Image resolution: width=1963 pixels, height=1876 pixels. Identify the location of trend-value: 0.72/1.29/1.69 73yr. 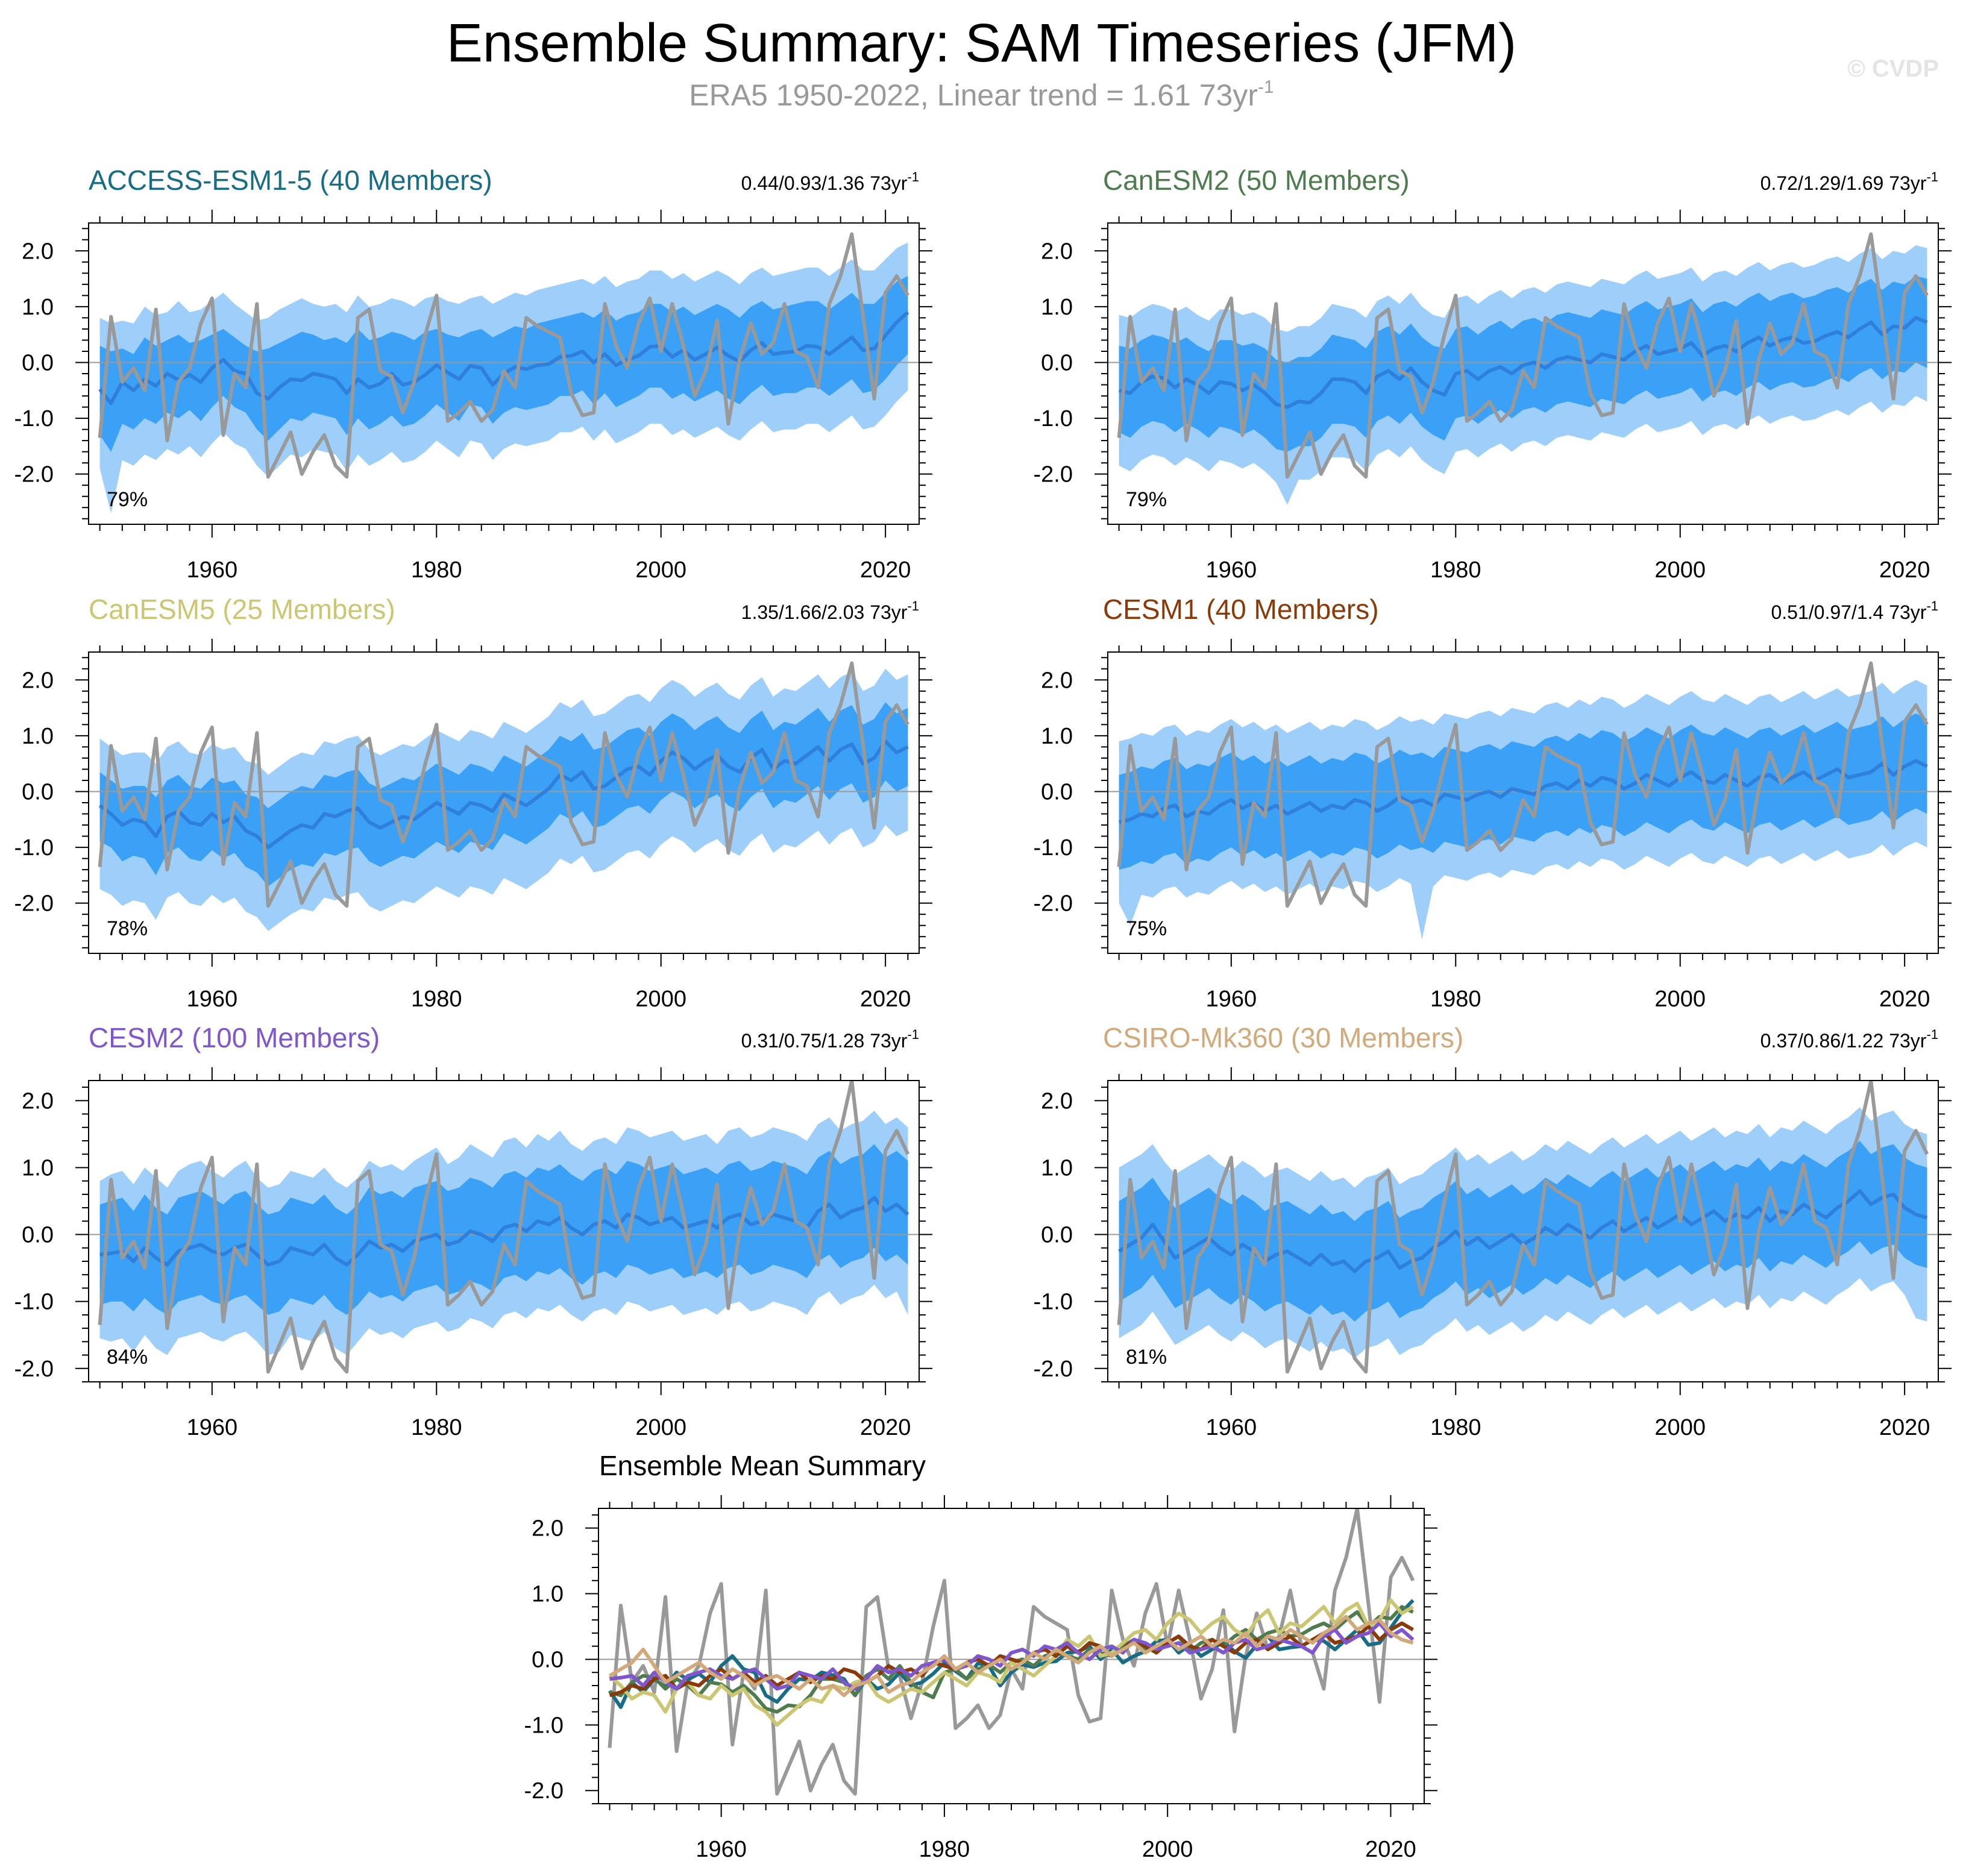
(1843, 183).